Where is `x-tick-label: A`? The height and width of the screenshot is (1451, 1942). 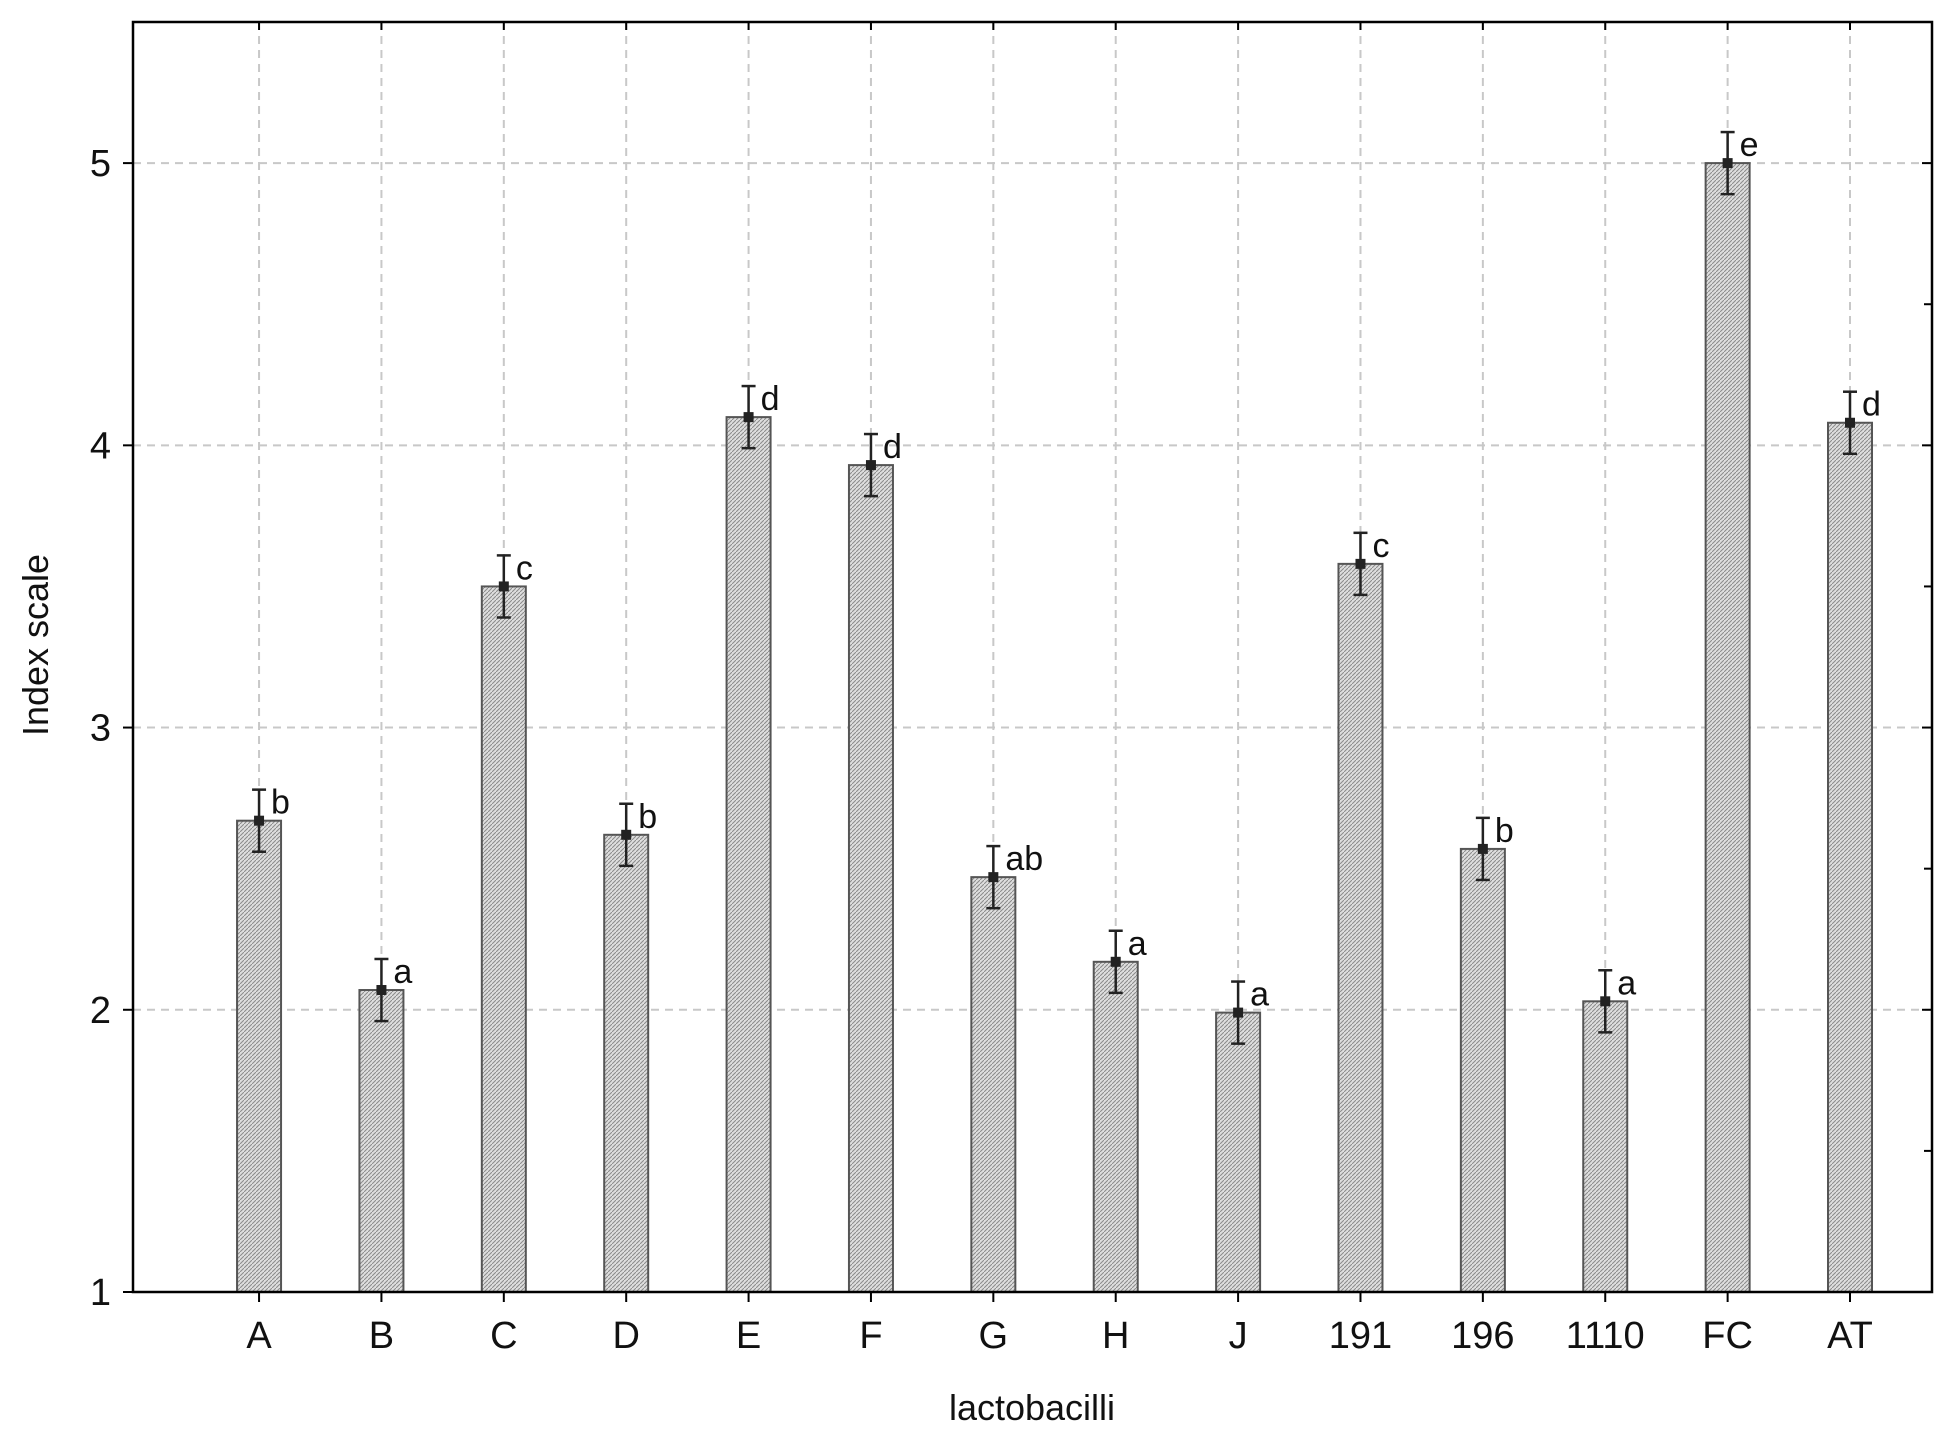
x-tick-label: A is located at coordinates (259, 1336).